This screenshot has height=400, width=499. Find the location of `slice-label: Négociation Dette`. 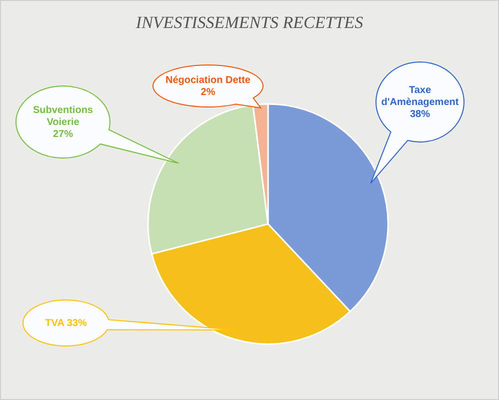

slice-label: Négociation Dette is located at coordinates (208, 80).